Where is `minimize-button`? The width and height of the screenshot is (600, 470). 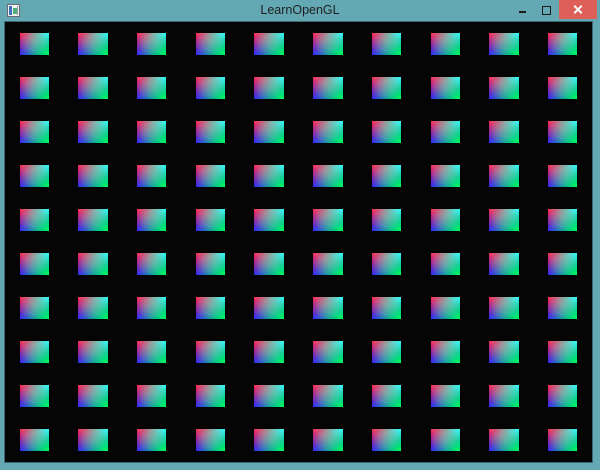
minimize-button is located at coordinates (522, 9).